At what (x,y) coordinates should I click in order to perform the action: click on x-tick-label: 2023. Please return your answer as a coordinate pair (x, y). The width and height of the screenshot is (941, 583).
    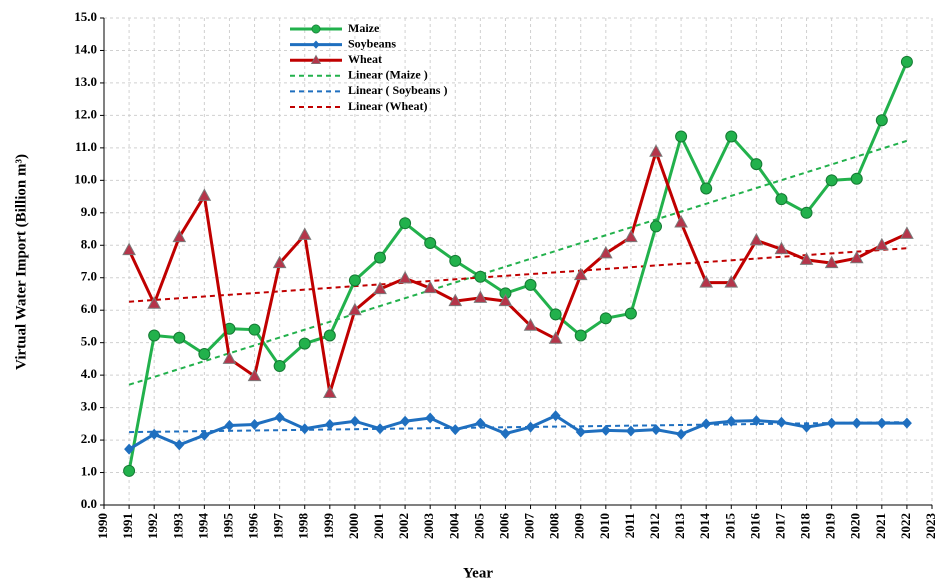
    Looking at the image, I should click on (930, 526).